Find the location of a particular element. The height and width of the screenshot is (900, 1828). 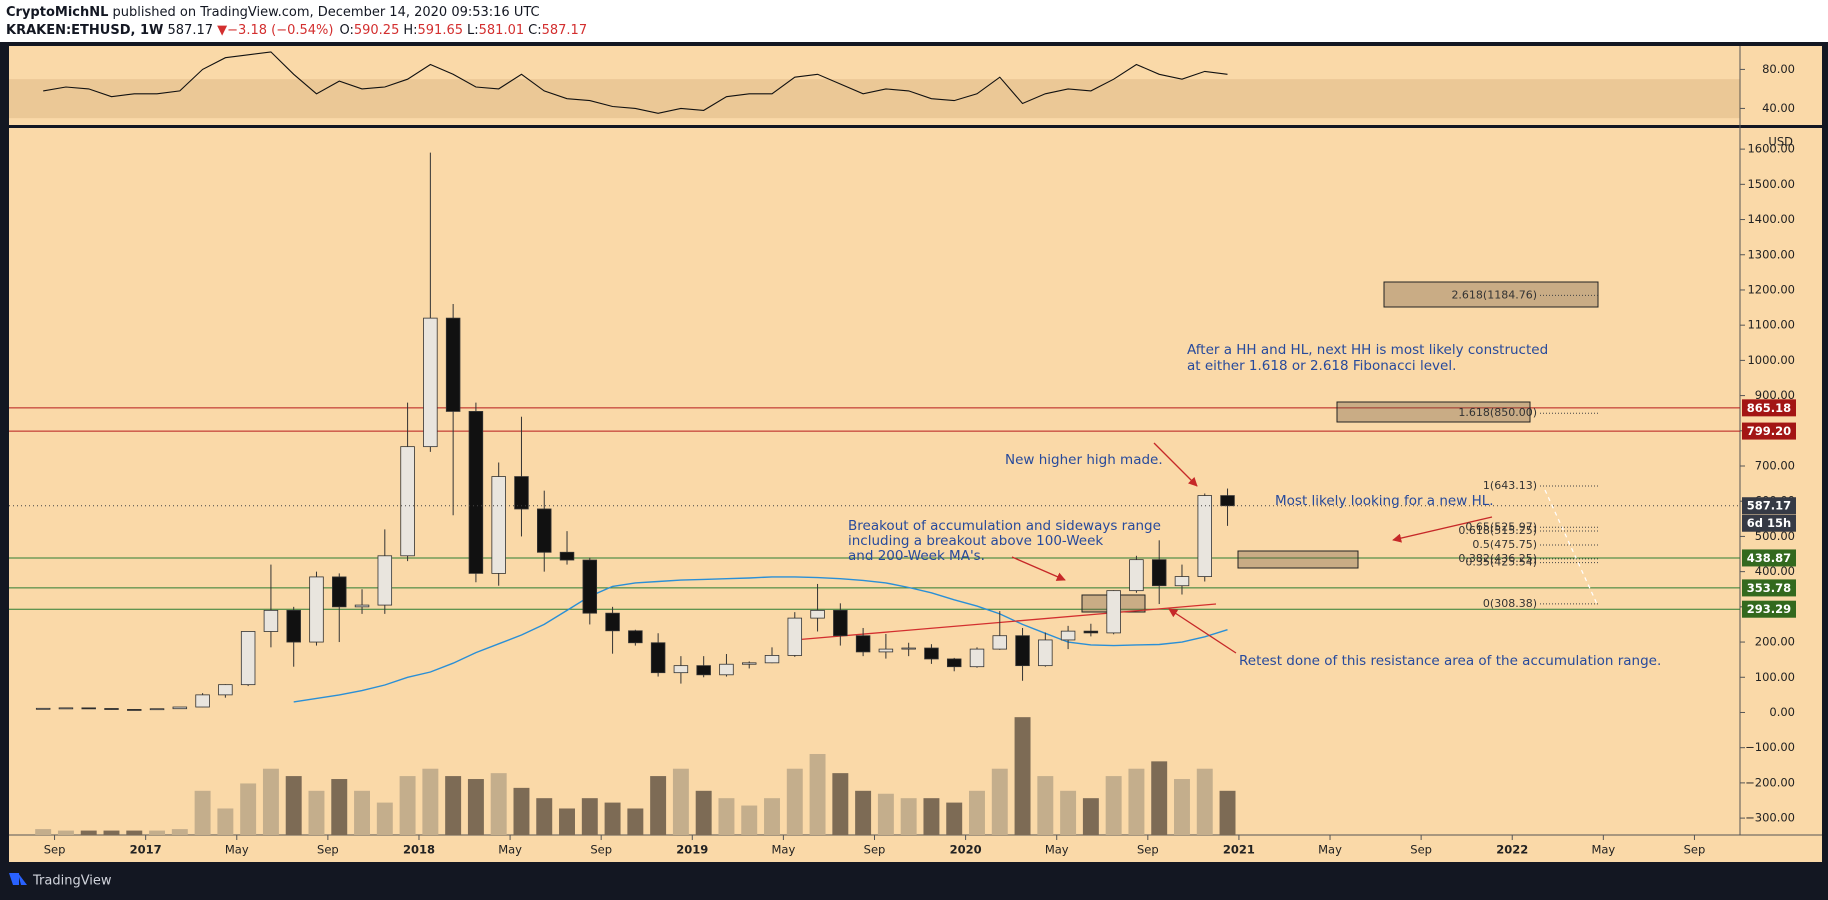

x-tick-label: 2019 is located at coordinates (692, 850).